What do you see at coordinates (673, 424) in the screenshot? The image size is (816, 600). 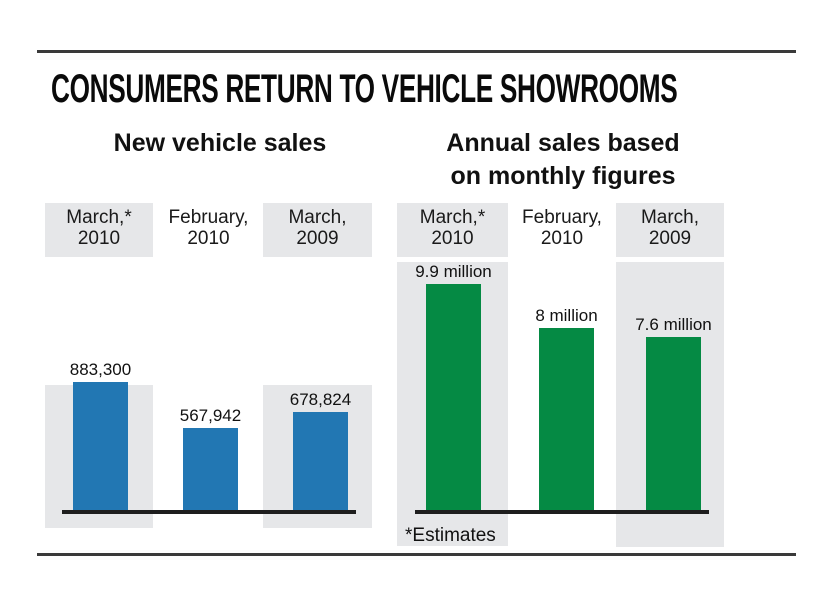 I see `bar-annual-sales-march-2009` at bounding box center [673, 424].